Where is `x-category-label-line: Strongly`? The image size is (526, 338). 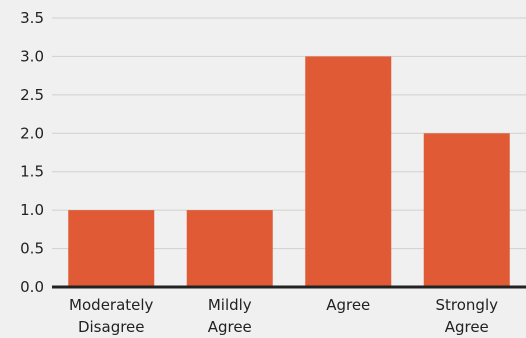
x-category-label-line: Strongly is located at coordinates (467, 305).